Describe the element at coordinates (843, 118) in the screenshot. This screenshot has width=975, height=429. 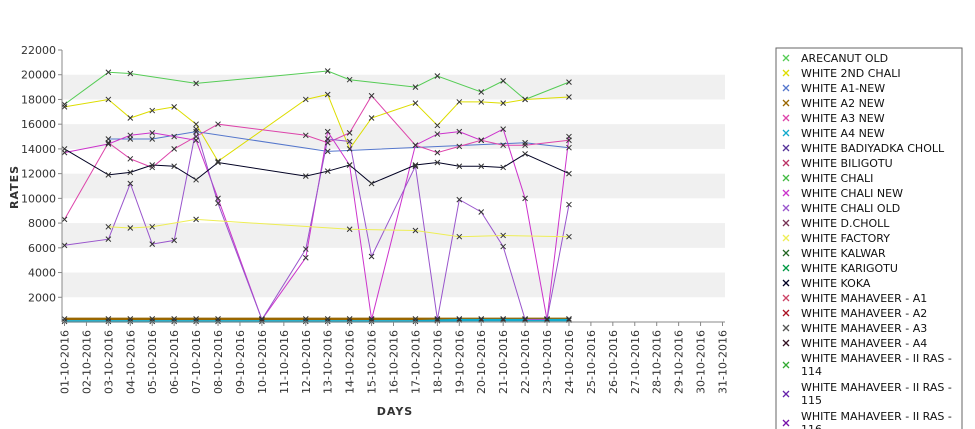
I see `legend-label: WHITE A3 NEW` at that location.